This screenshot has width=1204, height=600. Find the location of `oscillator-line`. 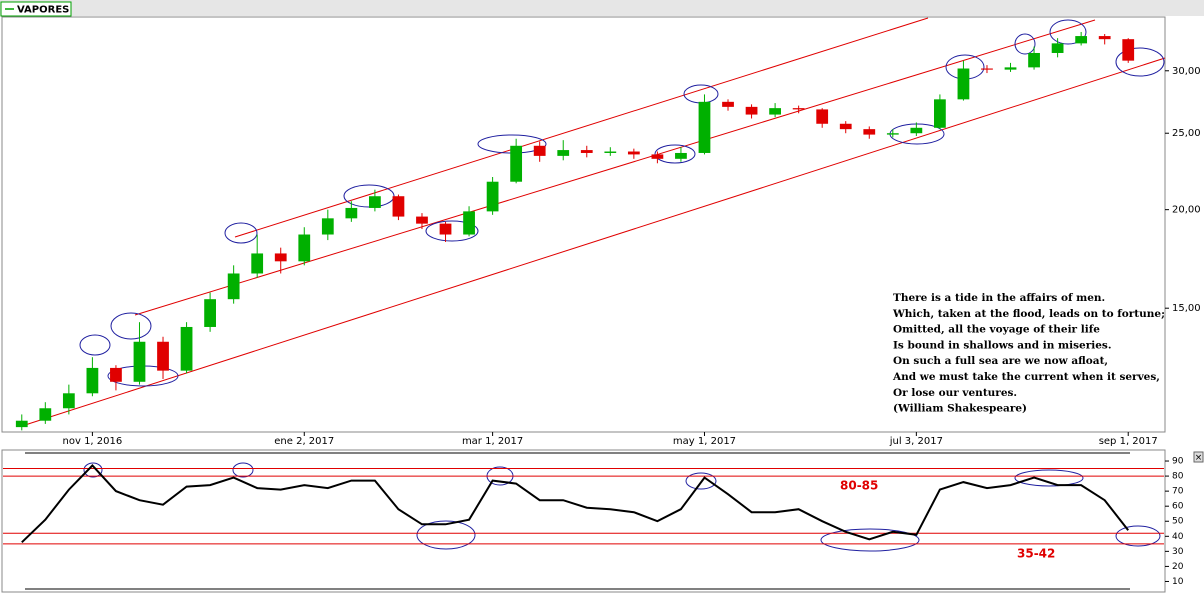

oscillator-line is located at coordinates (575, 504).